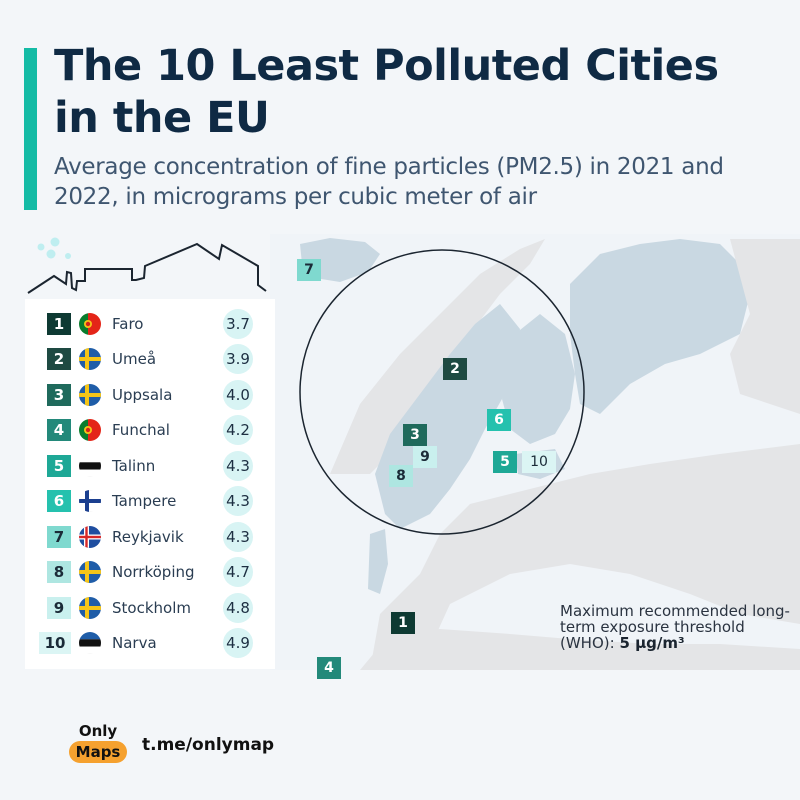 This screenshot has height=800, width=800. What do you see at coordinates (142, 395) in the screenshot?
I see `city-name: Uppsala` at bounding box center [142, 395].